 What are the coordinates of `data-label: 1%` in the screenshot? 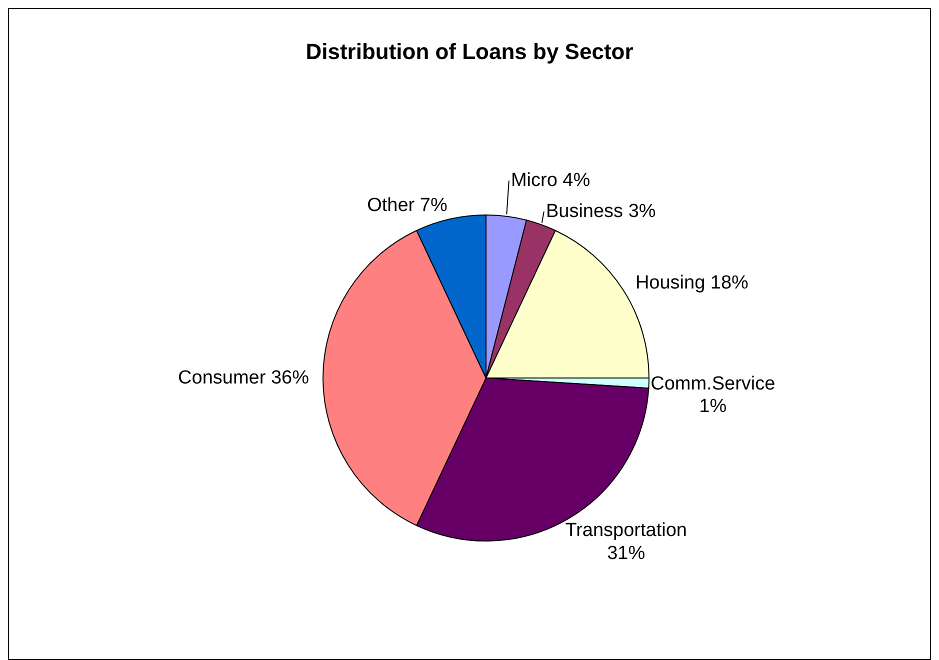 It's located at (713, 407).